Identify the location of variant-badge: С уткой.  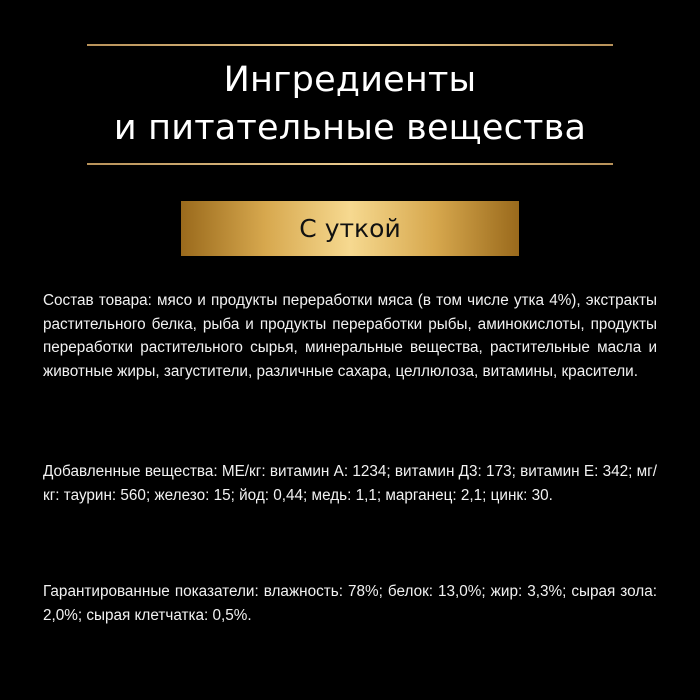
(350, 228).